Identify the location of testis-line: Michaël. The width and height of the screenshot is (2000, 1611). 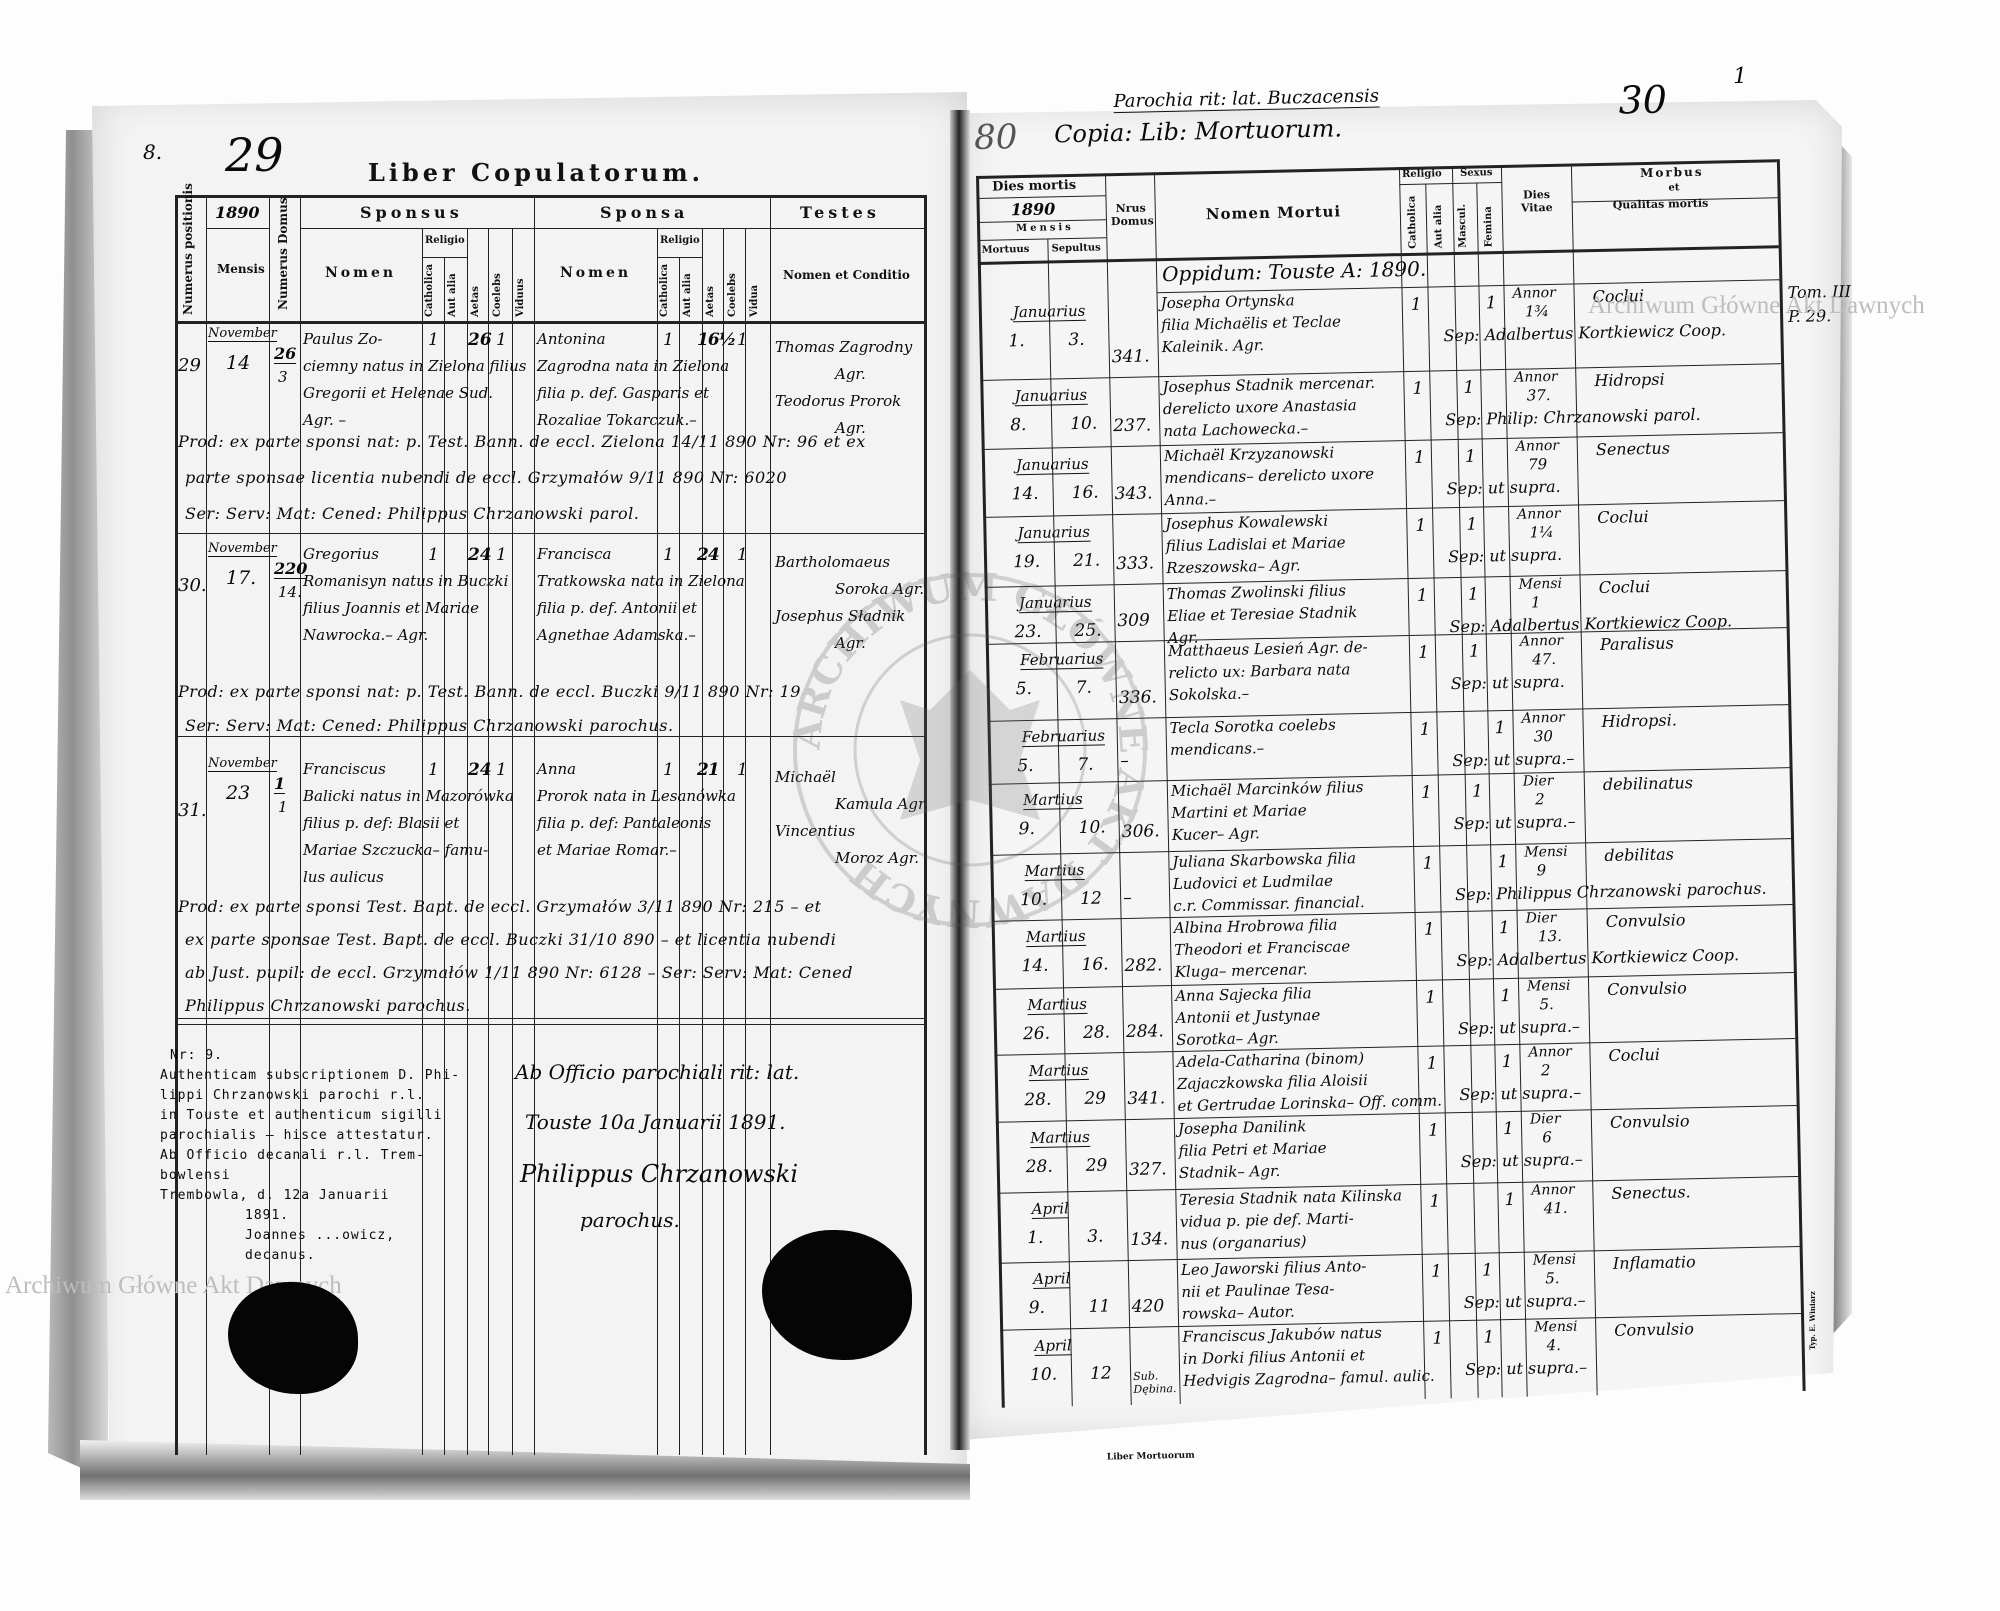
(805, 777).